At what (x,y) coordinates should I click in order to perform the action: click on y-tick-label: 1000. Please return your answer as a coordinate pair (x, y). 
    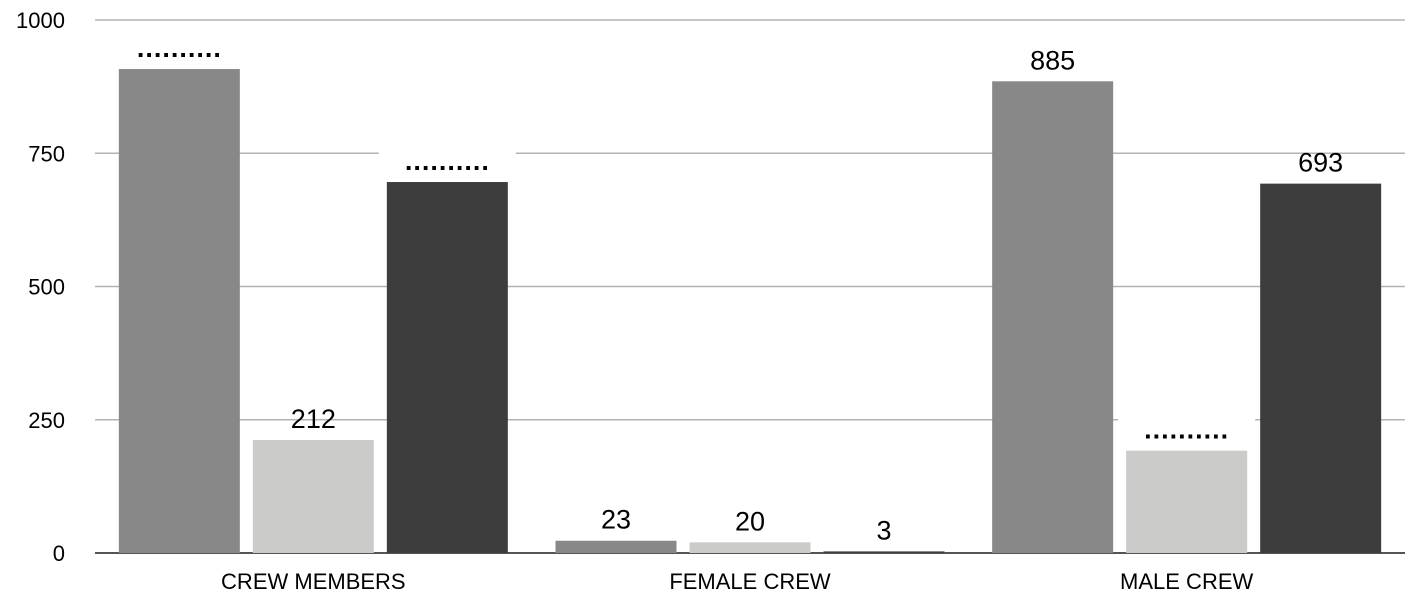
    Looking at the image, I should click on (40, 20).